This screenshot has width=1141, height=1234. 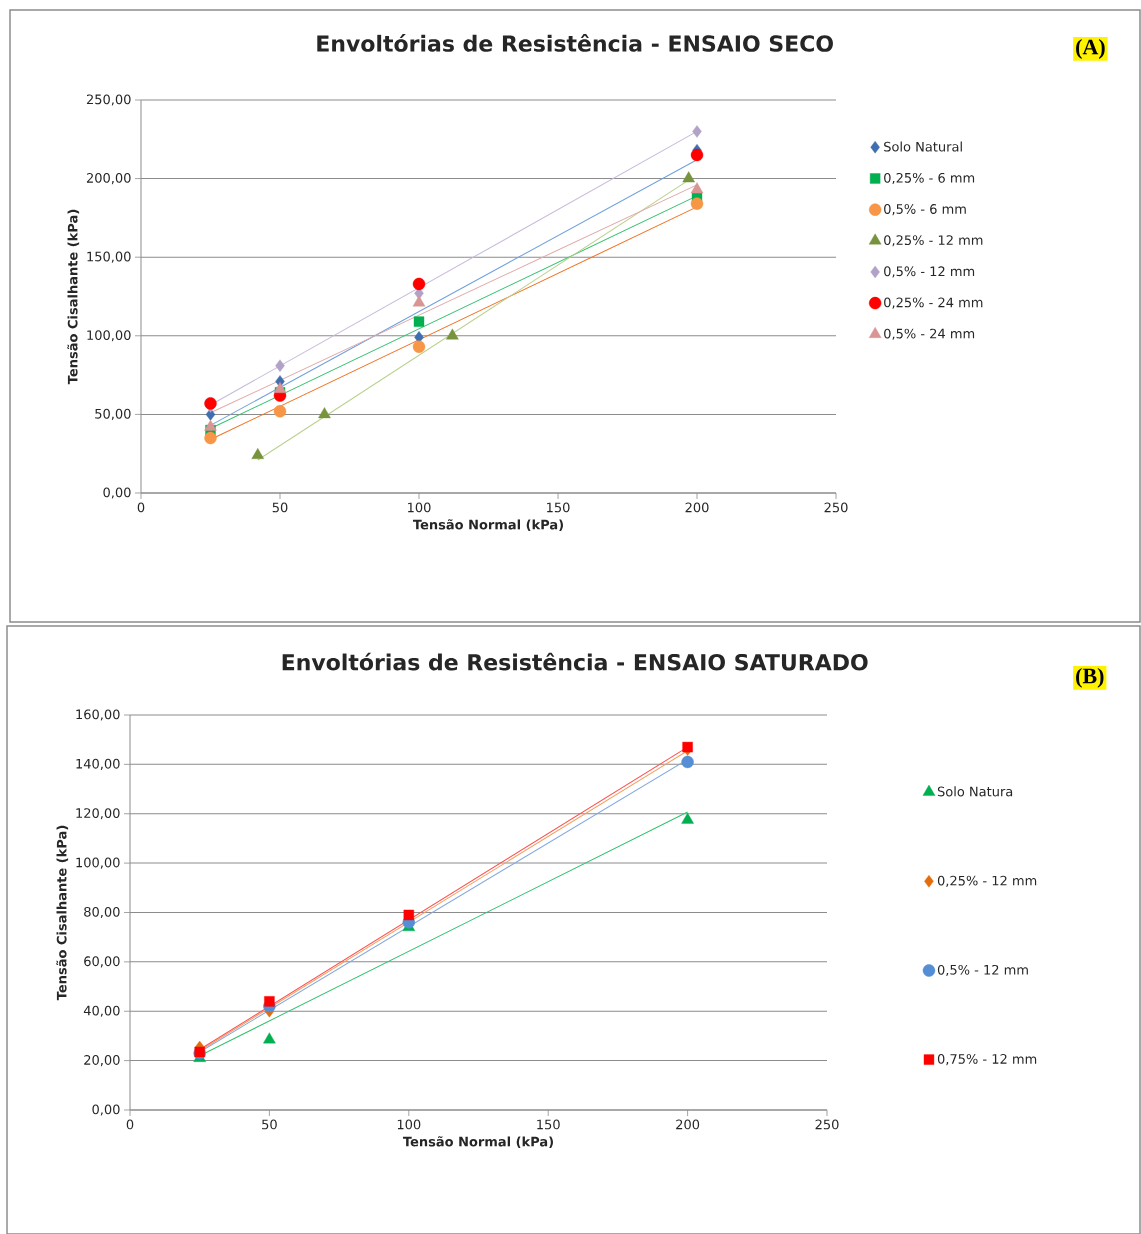 I want to click on y-tick-label: 200,00, so click(x=108, y=179).